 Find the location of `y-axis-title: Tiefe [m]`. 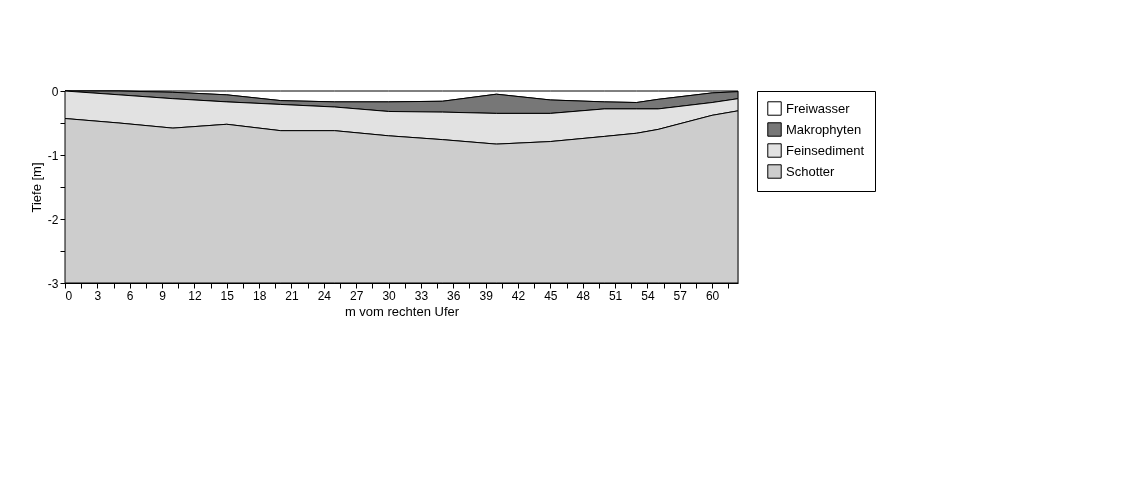

y-axis-title: Tiefe [m] is located at coordinates (36, 187).